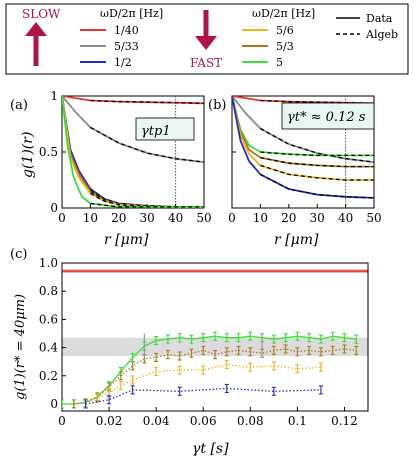  What do you see at coordinates (367, 26) in the screenshot?
I see `legend-style-items: Data Algeb` at bounding box center [367, 26].